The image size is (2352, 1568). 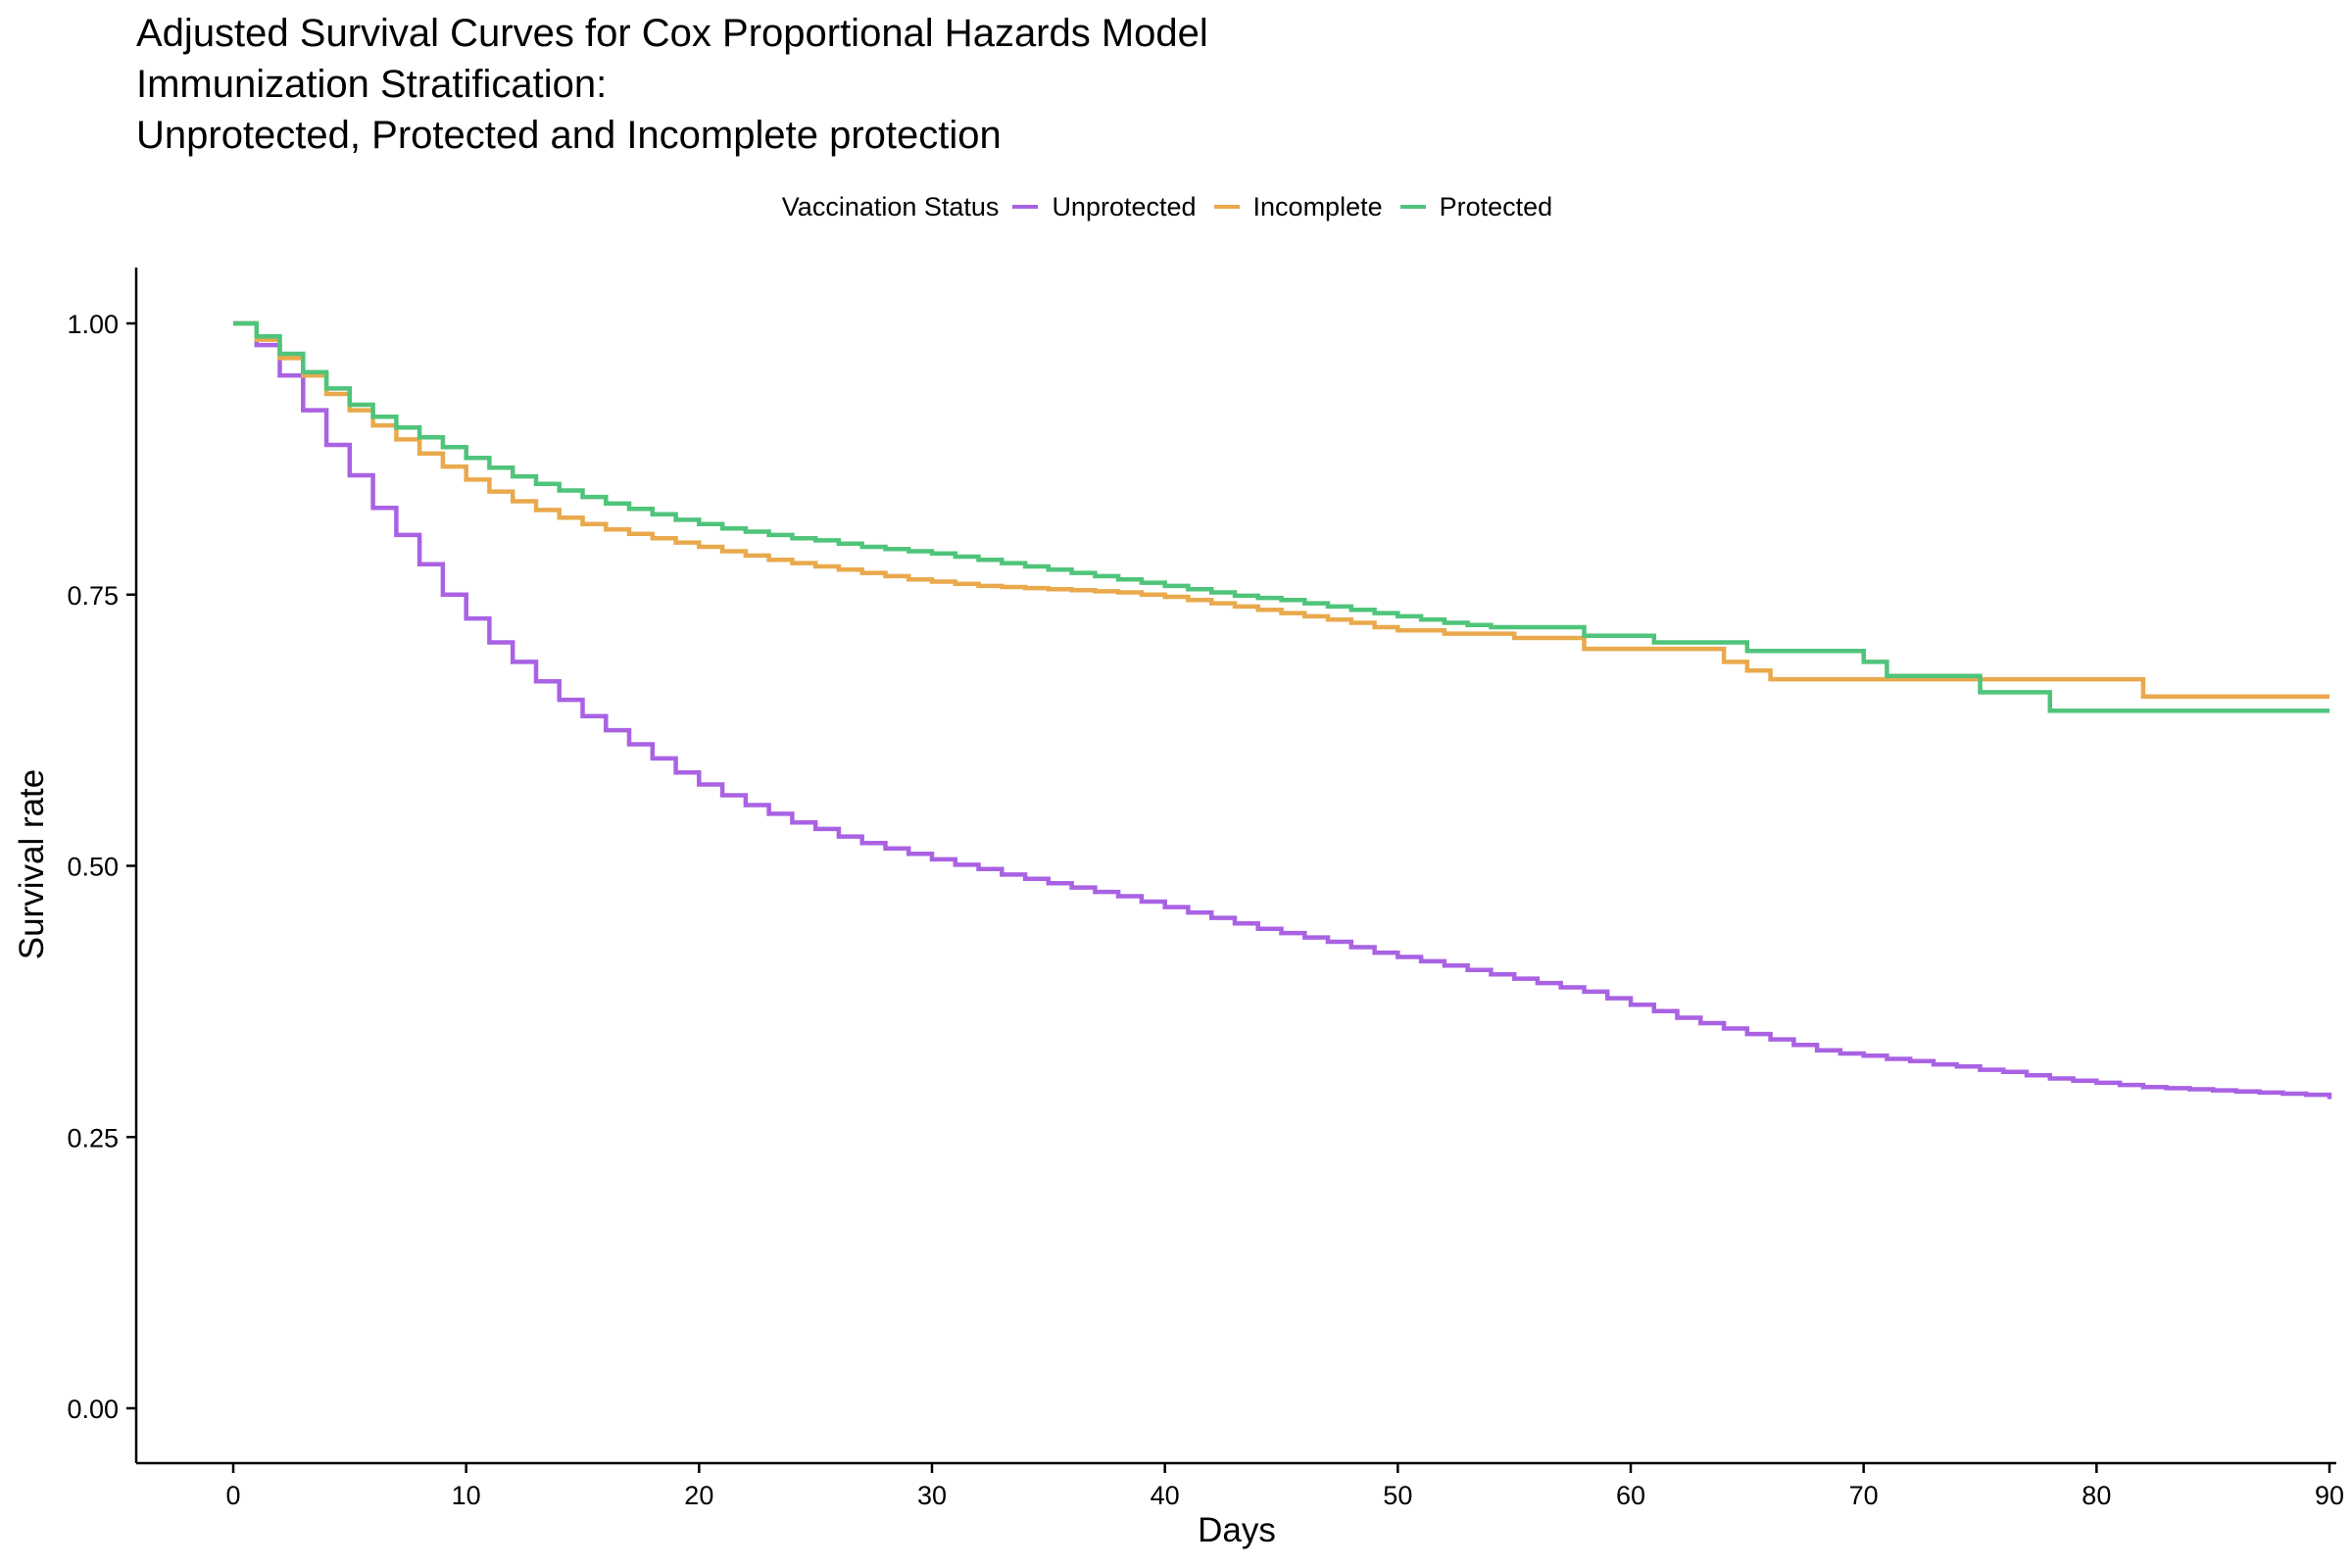 What do you see at coordinates (1630, 1495) in the screenshot?
I see `x-tick-label: 60` at bounding box center [1630, 1495].